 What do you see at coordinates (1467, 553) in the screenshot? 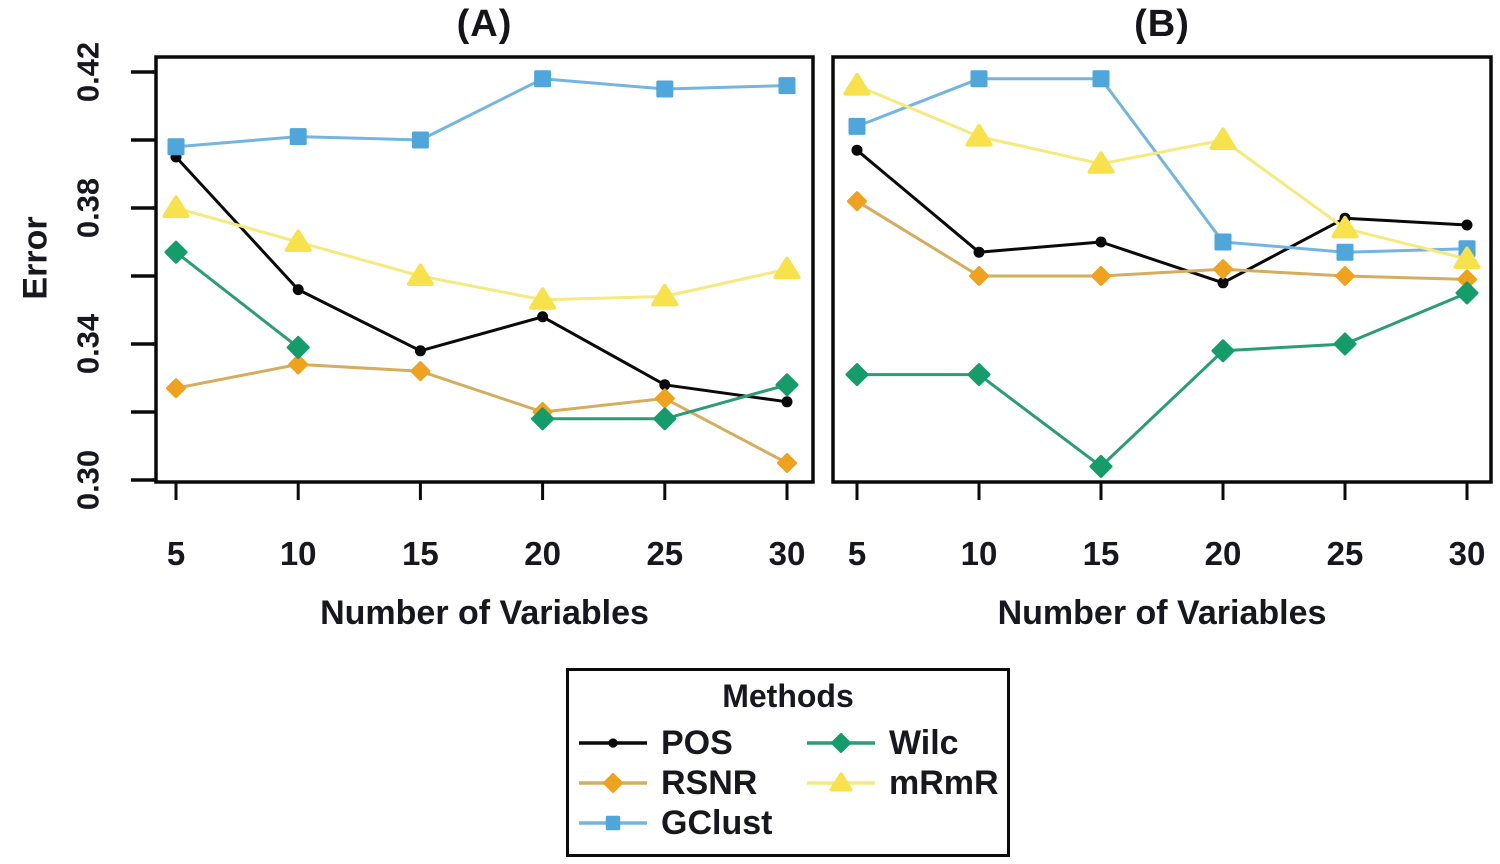
I see `panel-b-x-tick-label-30: 30` at bounding box center [1467, 553].